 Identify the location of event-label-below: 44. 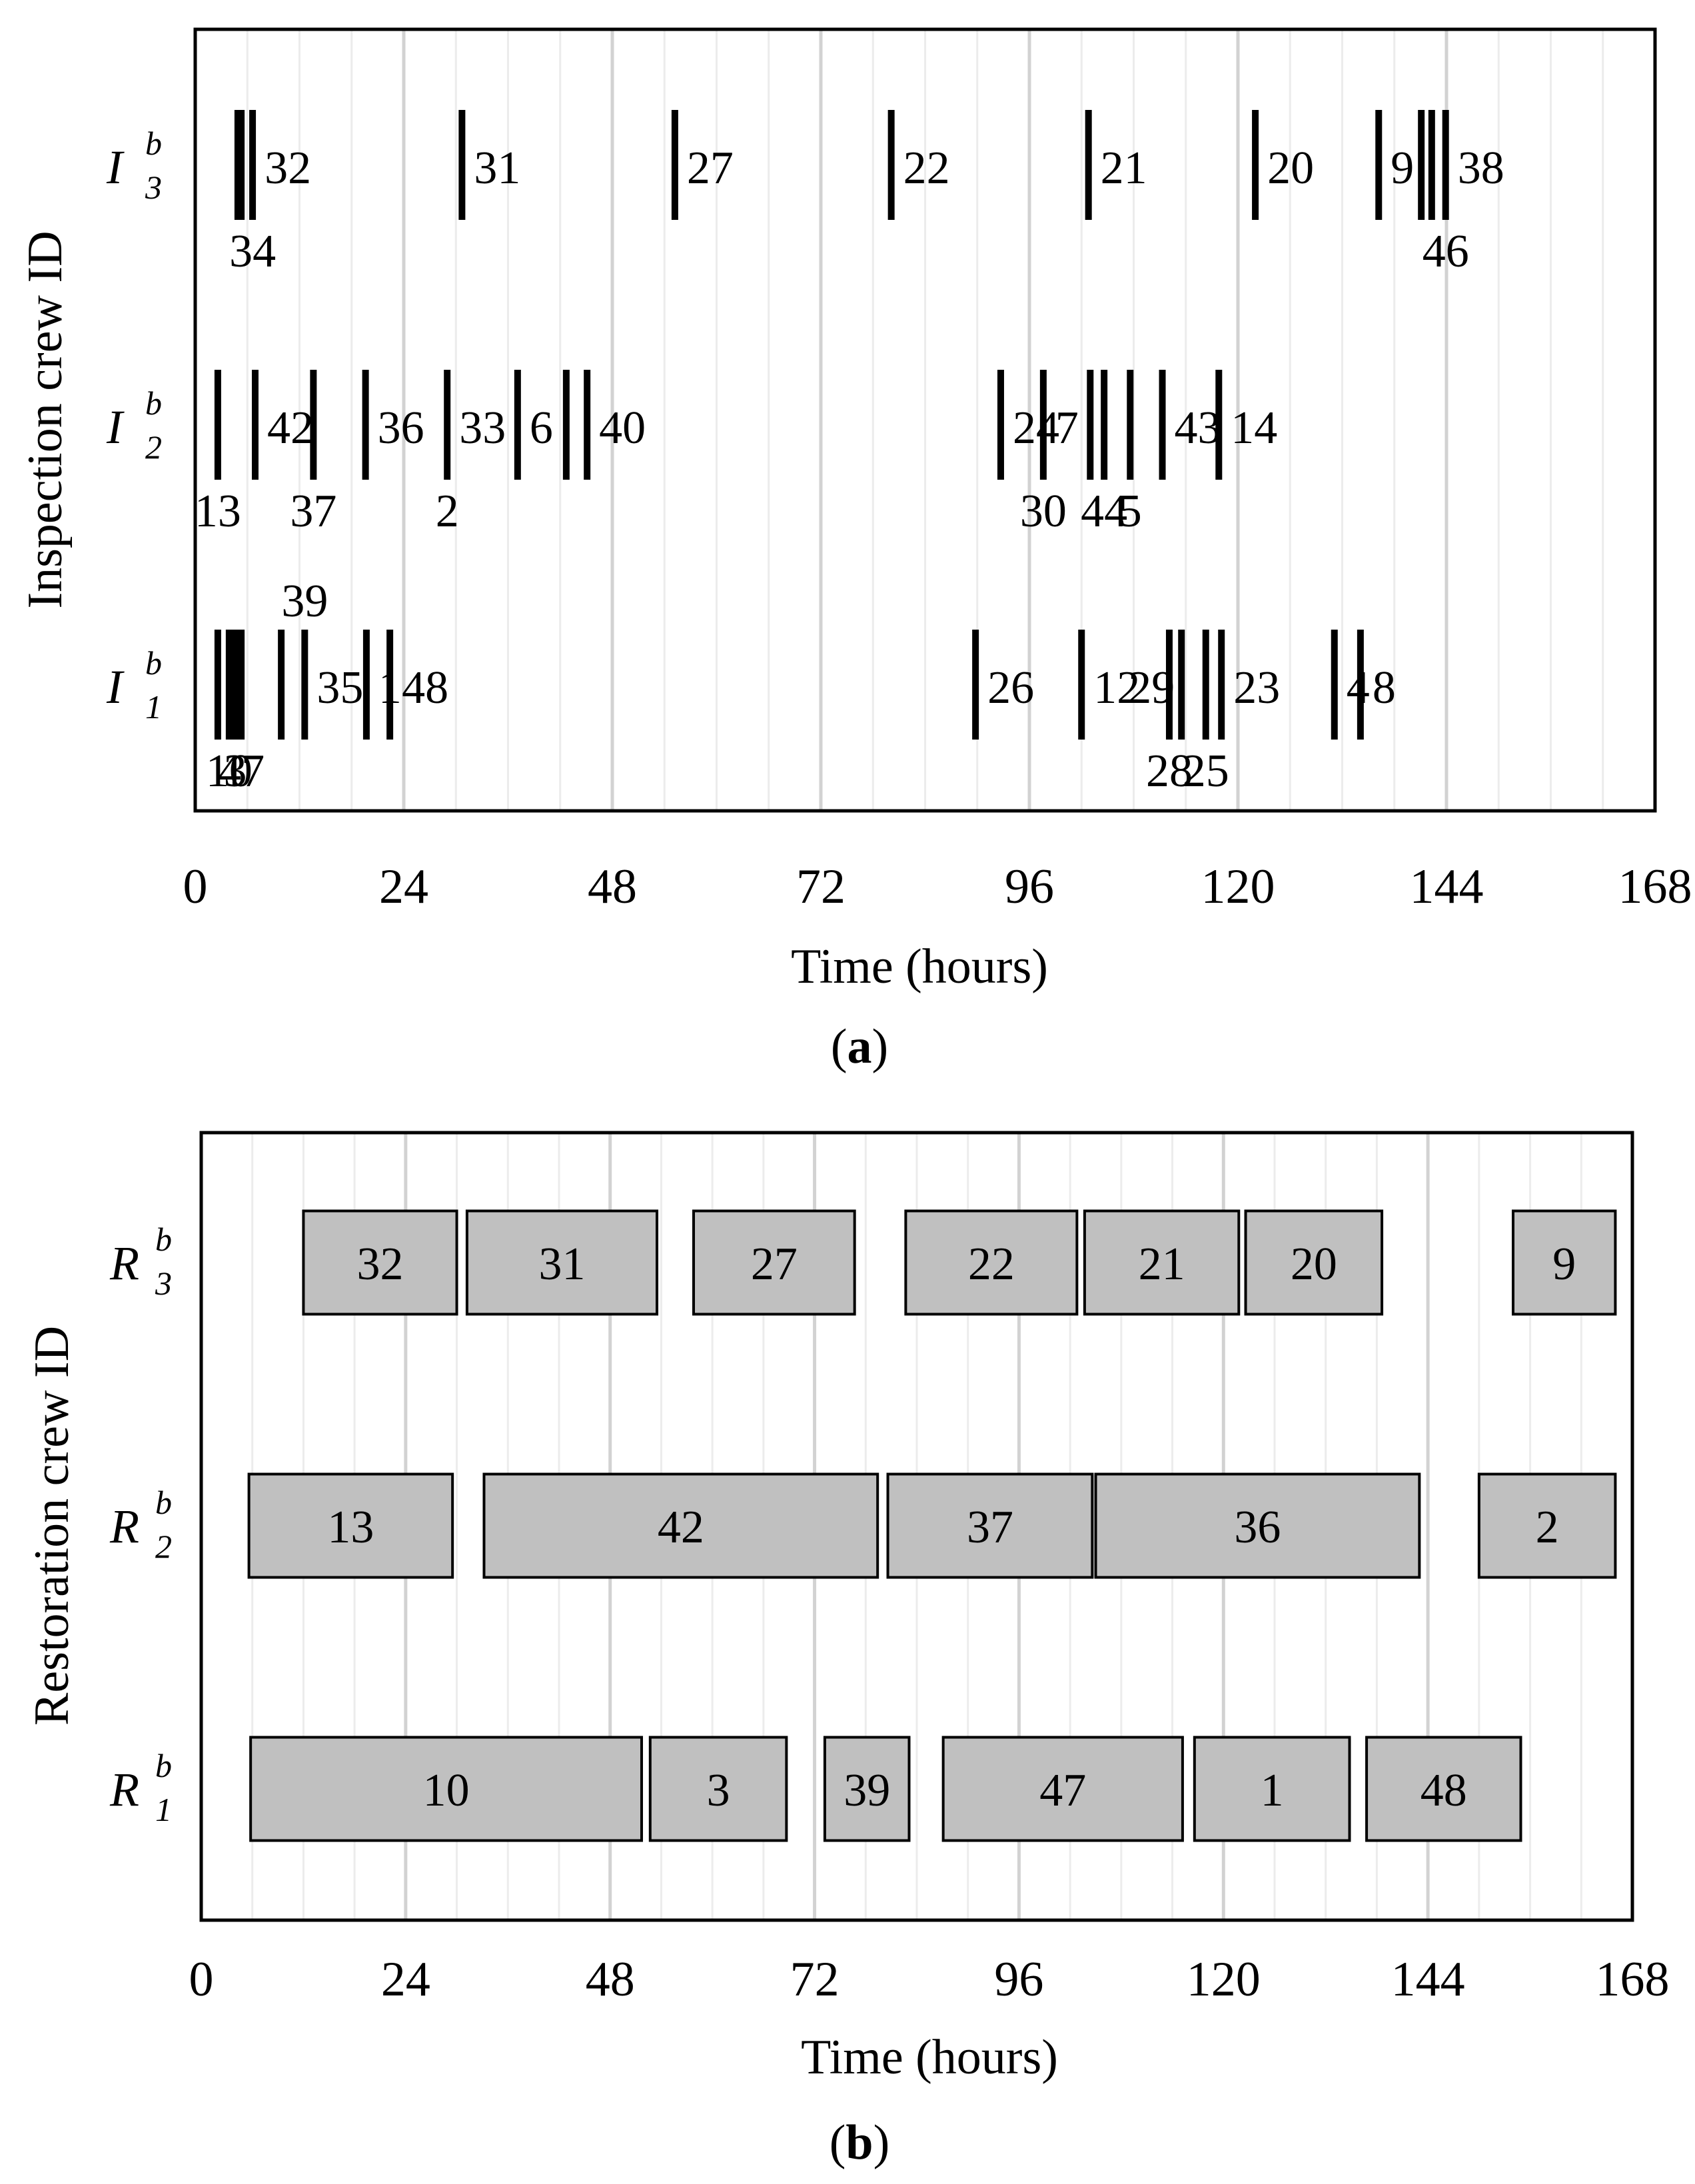
(1104, 511).